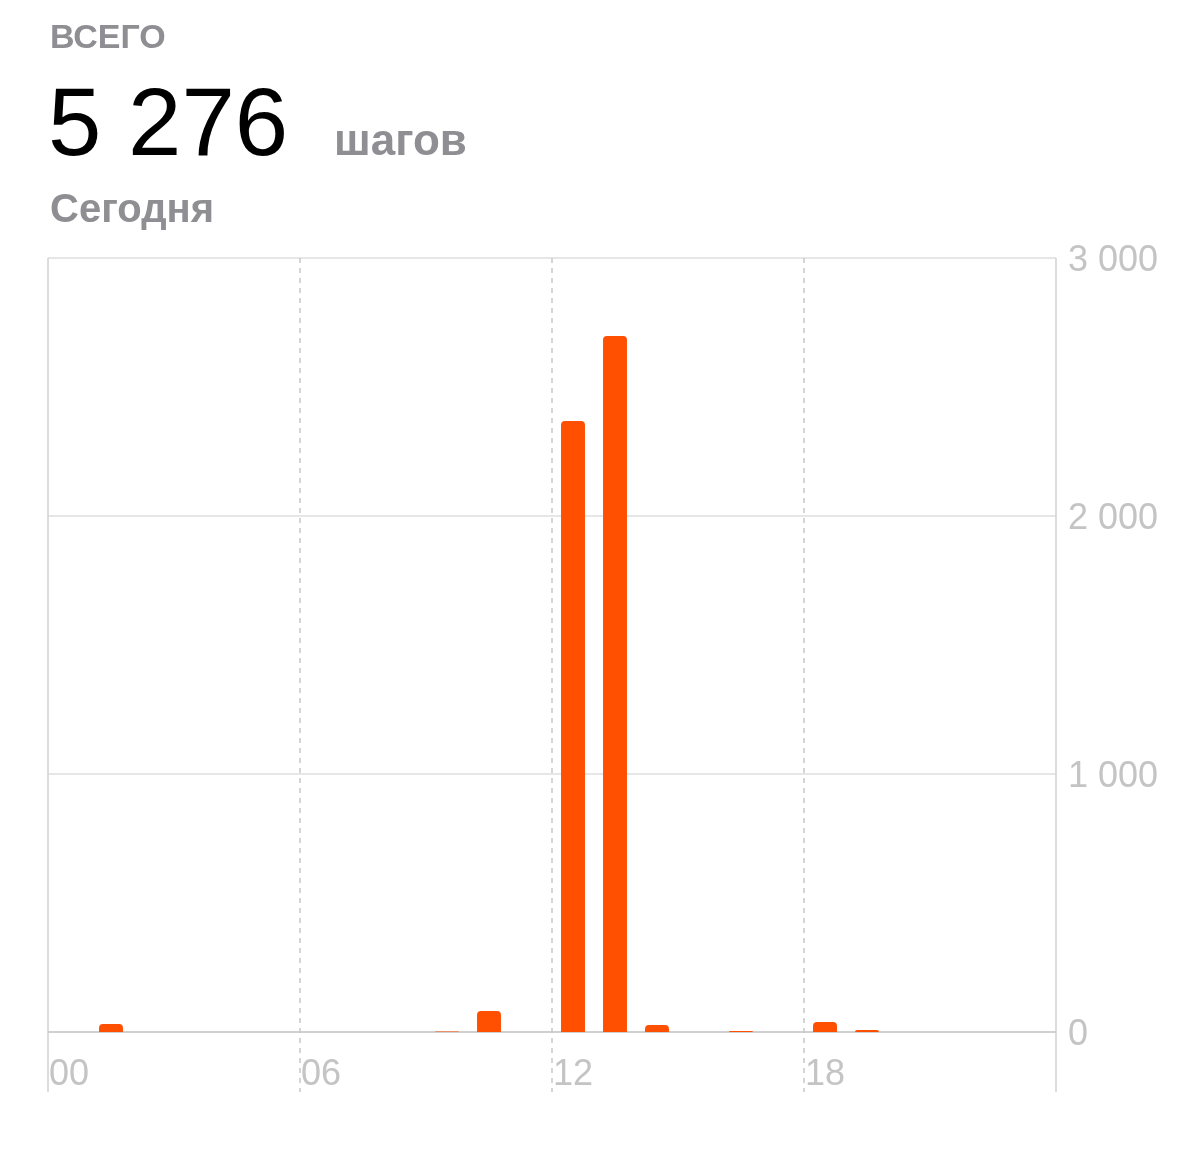  Describe the element at coordinates (1078, 1032) in the screenshot. I see `y-tick-label: 0` at that location.